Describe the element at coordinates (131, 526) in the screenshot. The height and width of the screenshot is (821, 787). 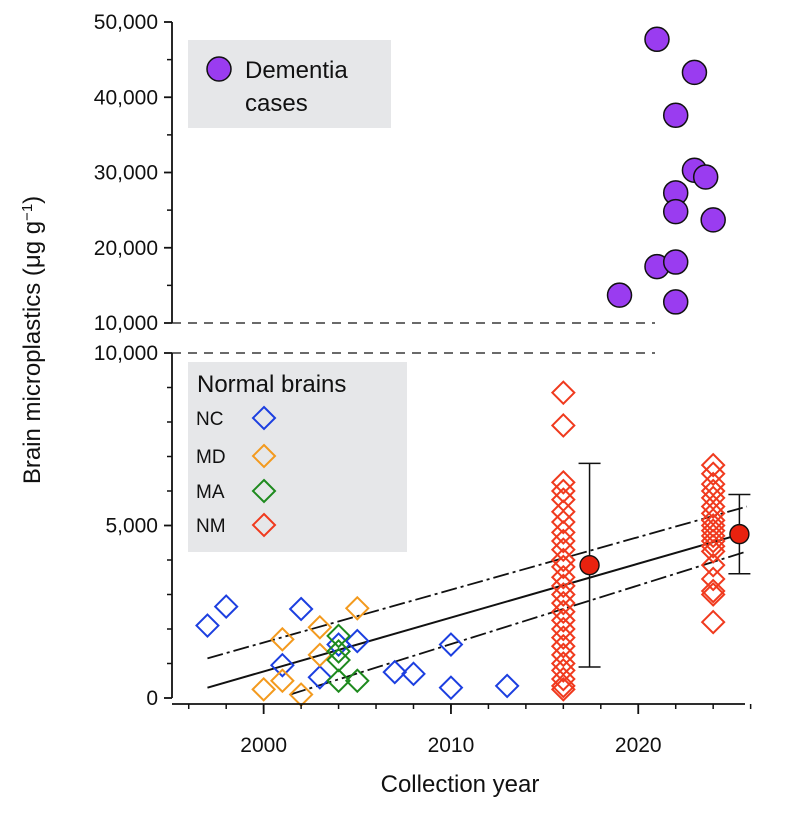
I see `y-tick-label-lower: 5,000` at that location.